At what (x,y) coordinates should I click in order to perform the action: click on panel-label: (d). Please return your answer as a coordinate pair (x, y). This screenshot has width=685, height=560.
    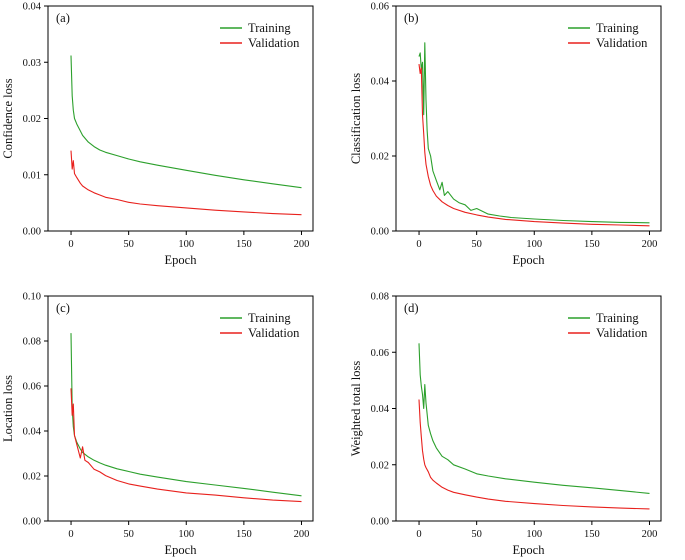
    Looking at the image, I should click on (411, 308).